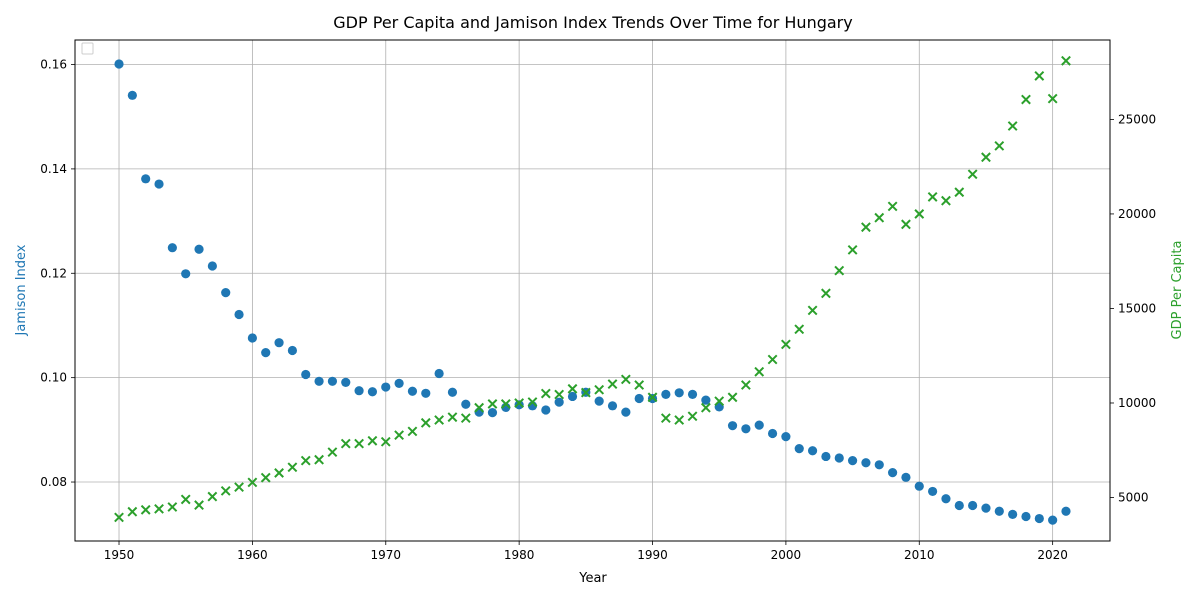 Image resolution: width=1200 pixels, height=600 pixels. Describe the element at coordinates (1137, 403) in the screenshot. I see `right-tick-label: 10000` at that location.